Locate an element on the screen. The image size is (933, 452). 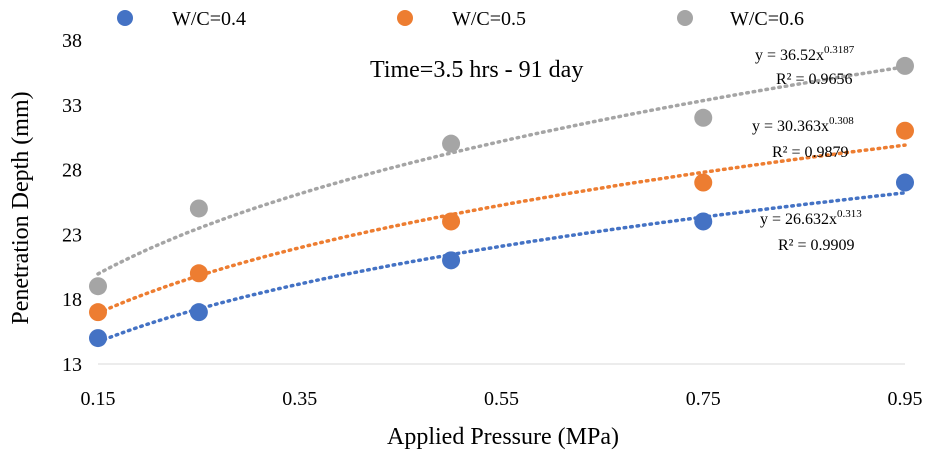
legend-marker-wc06 is located at coordinates (685, 18).